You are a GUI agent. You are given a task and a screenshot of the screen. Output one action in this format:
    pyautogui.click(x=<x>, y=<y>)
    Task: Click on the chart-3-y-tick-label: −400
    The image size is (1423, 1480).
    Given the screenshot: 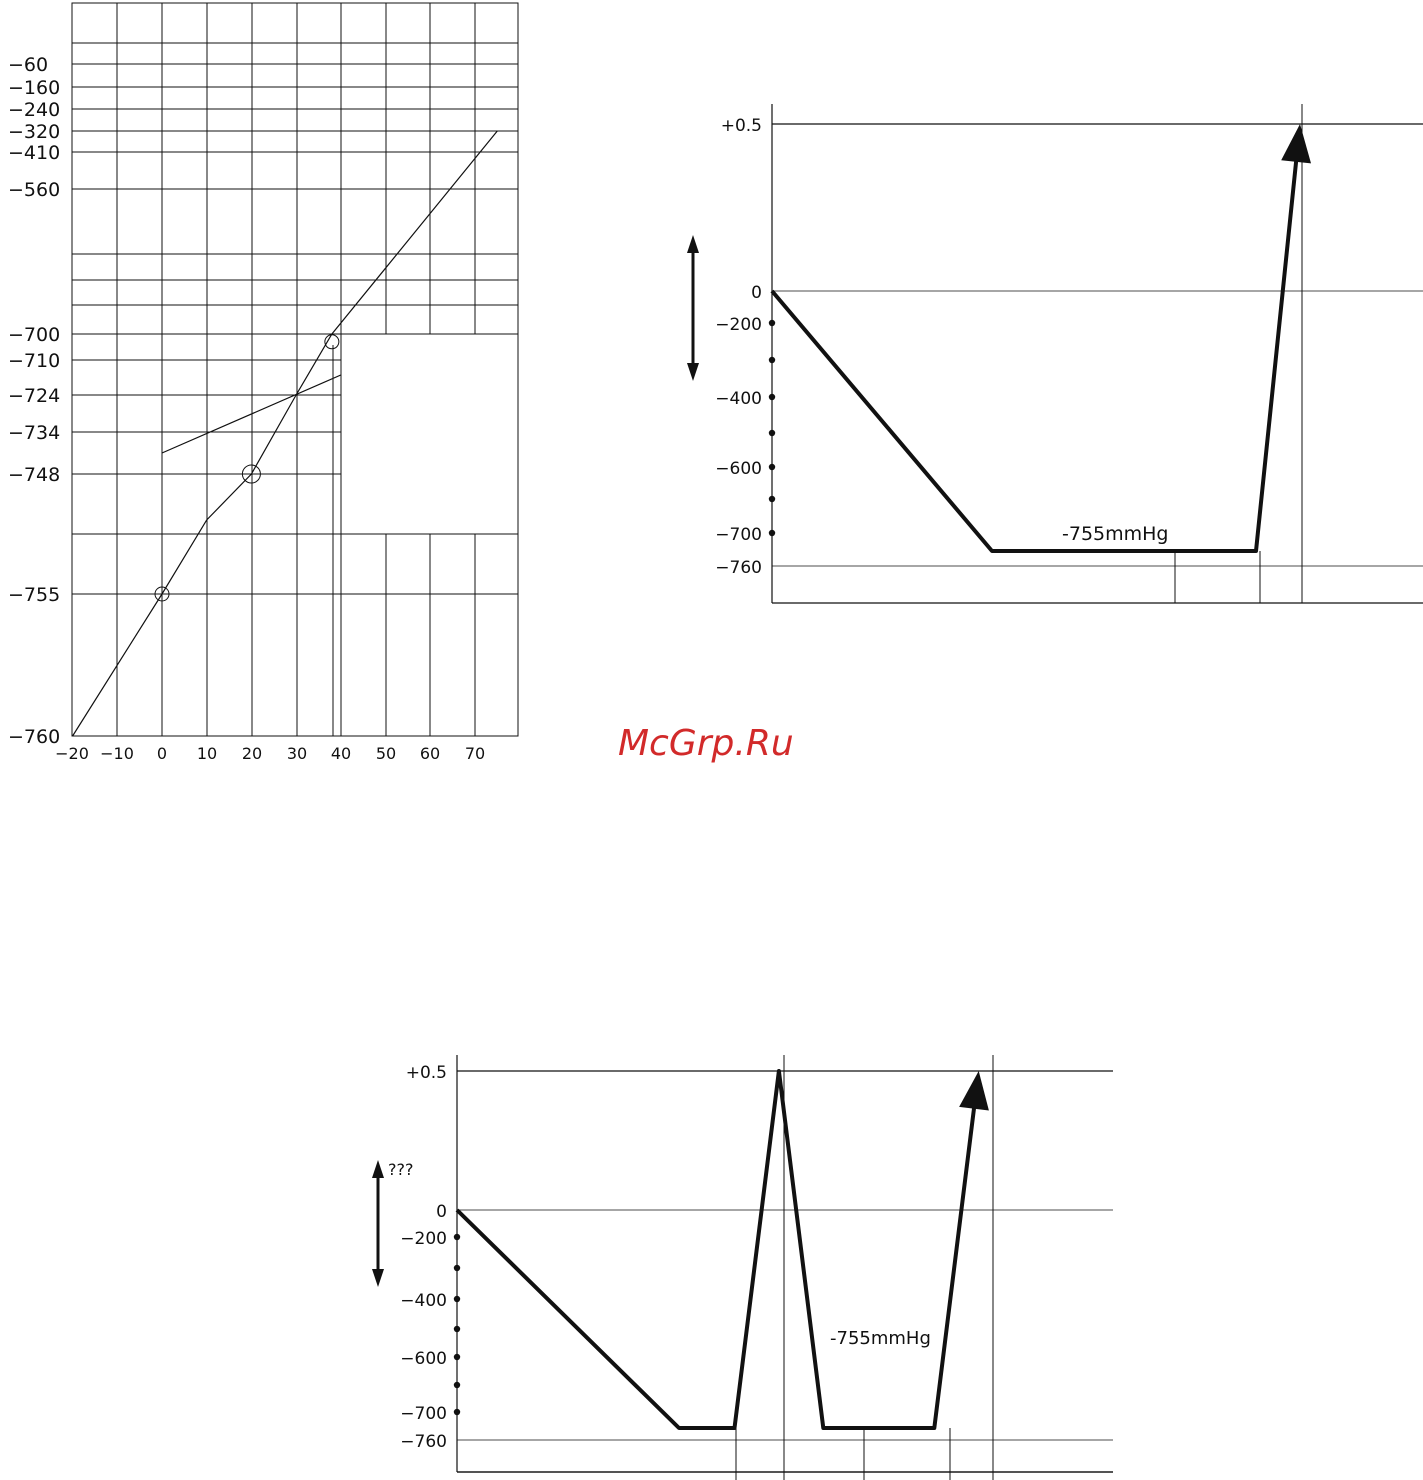 What is the action you would take?
    pyautogui.click(x=423, y=1301)
    